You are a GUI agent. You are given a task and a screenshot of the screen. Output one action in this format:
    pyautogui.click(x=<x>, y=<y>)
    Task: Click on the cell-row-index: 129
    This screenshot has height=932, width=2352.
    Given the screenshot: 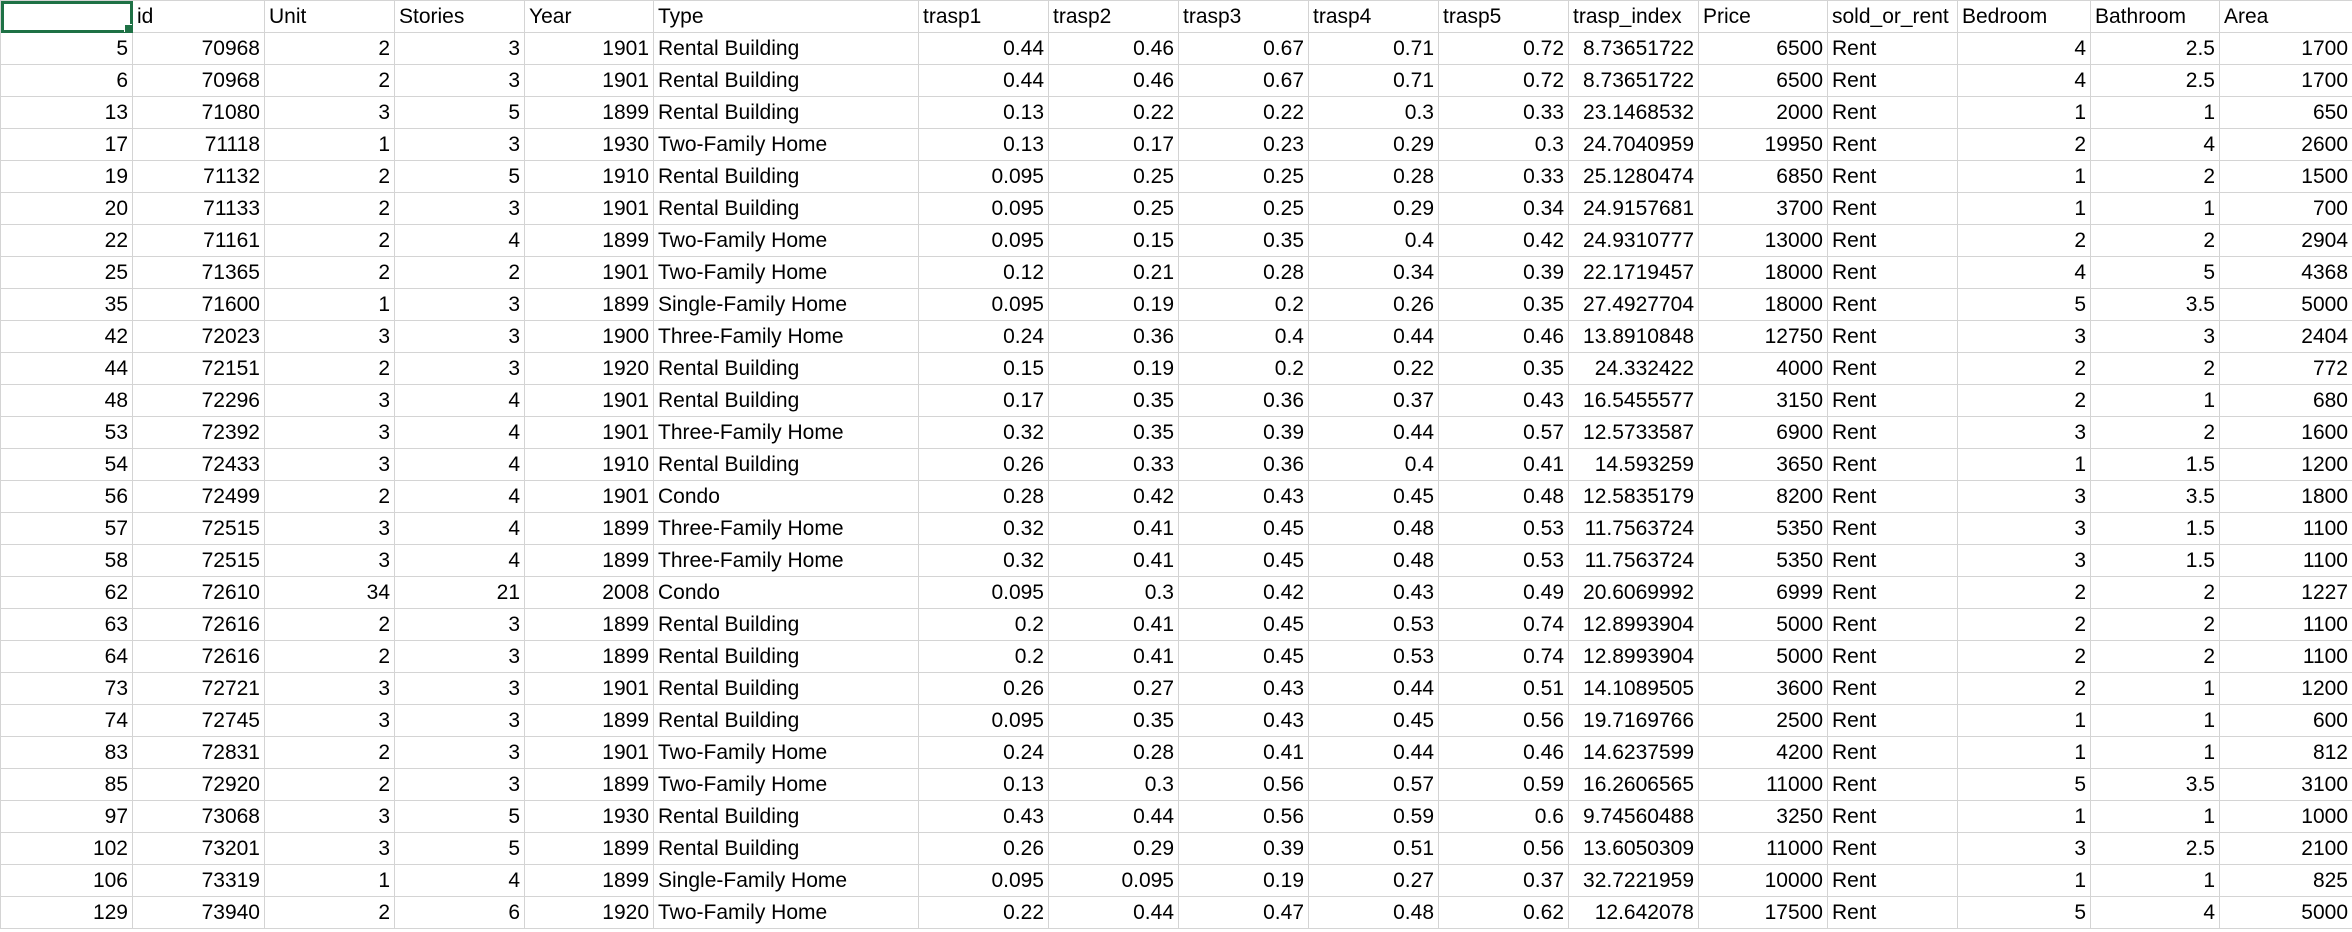 What is the action you would take?
    pyautogui.click(x=66, y=912)
    